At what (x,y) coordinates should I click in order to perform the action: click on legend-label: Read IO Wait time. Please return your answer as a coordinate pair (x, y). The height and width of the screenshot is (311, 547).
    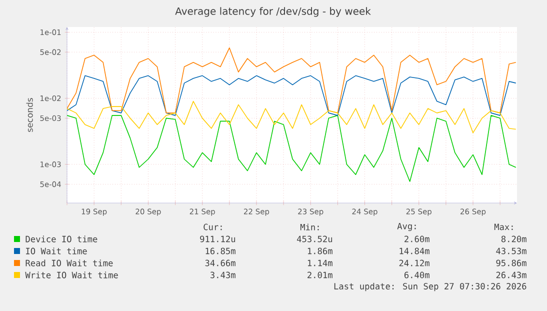
    Looking at the image, I should click on (69, 263).